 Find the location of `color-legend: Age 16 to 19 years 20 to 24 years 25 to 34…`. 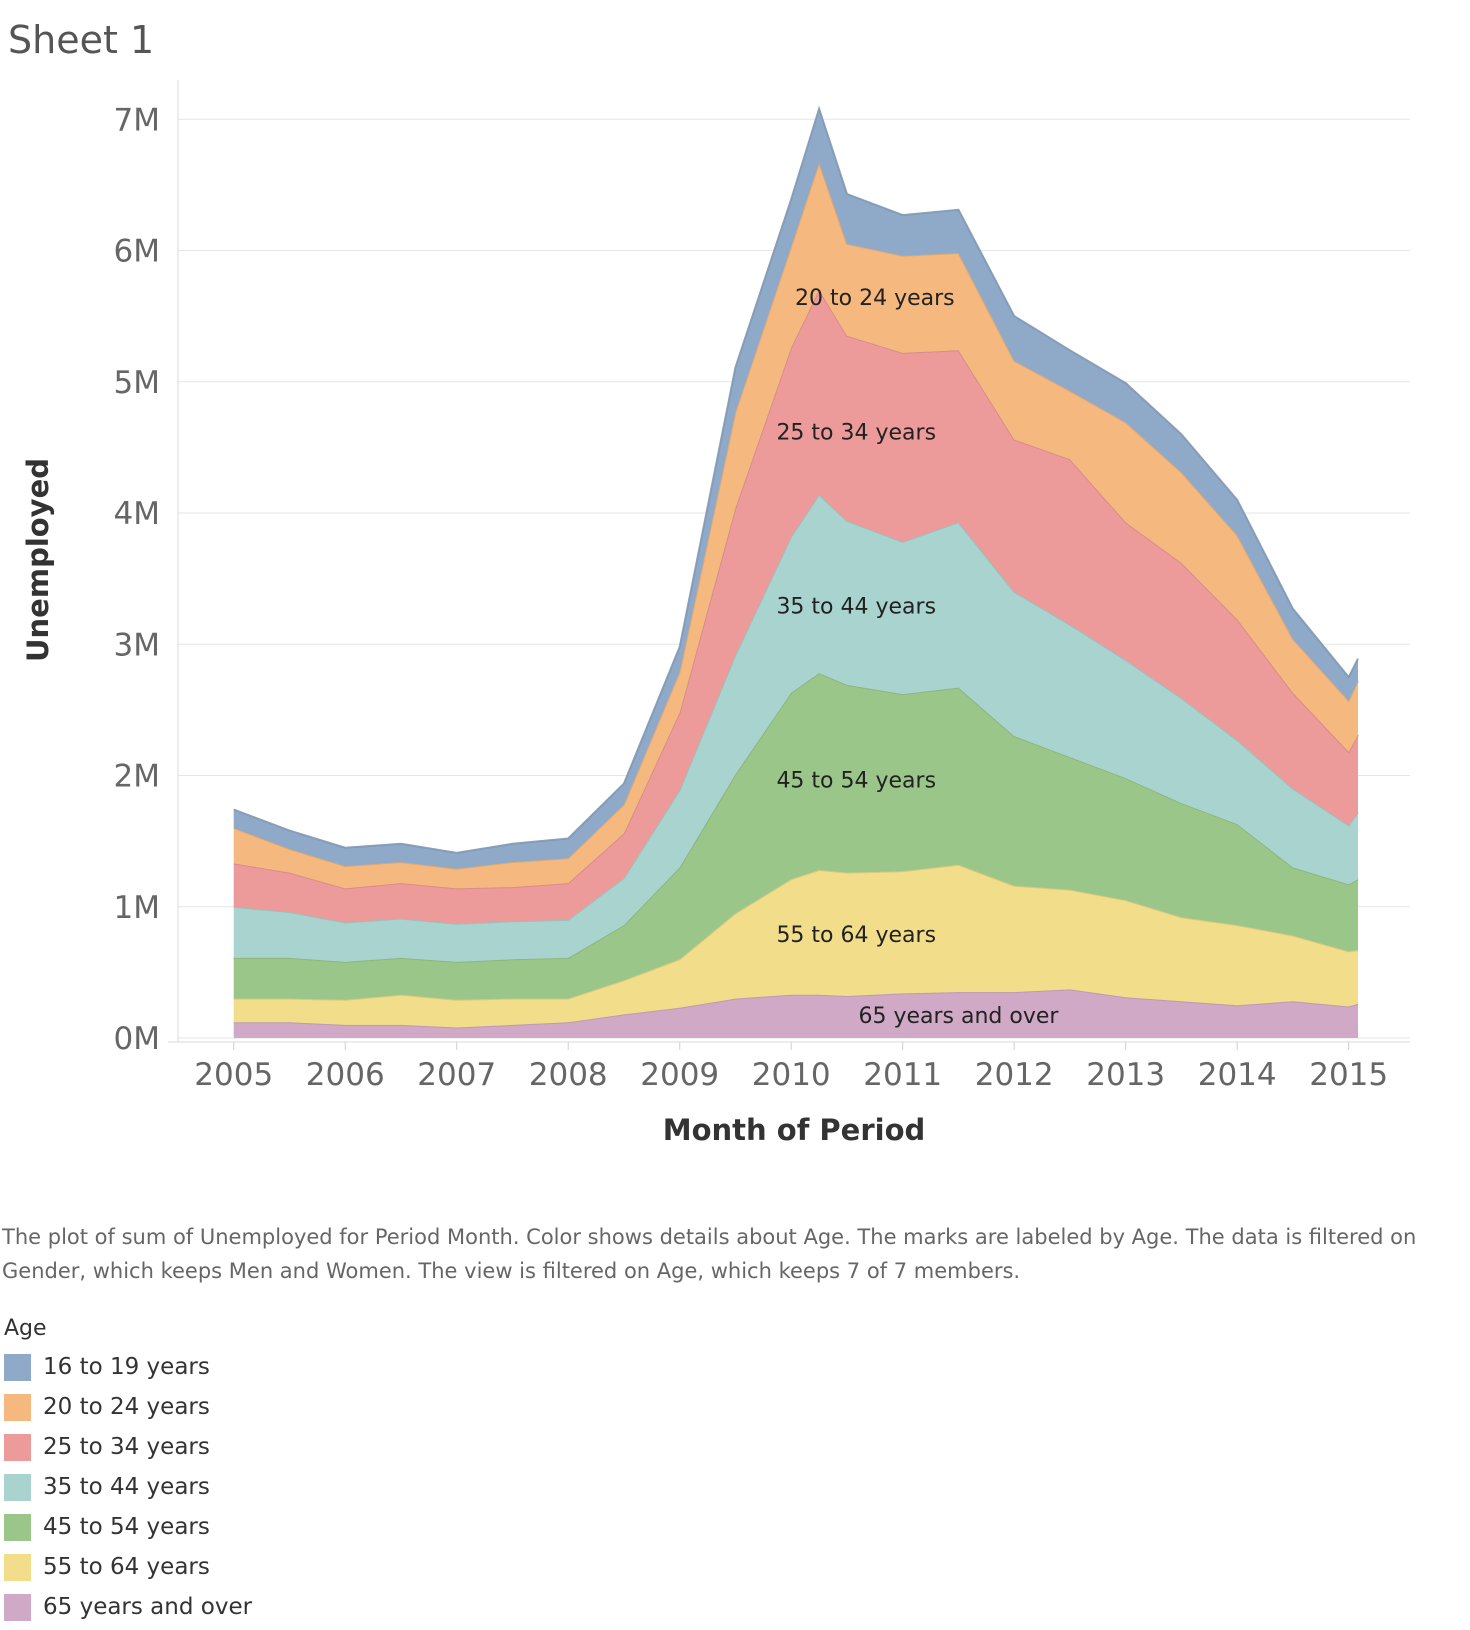

color-legend: Age 16 to 19 years 20 to 24 years 25 to 34… is located at coordinates (128, 1471).